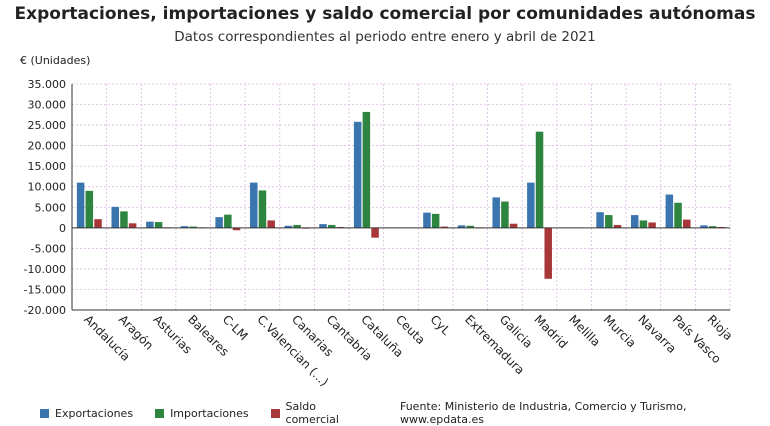 Image resolution: width=770 pixels, height=426 pixels. Describe the element at coordinates (45, 269) in the screenshot. I see `y-tick-label: -10.000` at that location.